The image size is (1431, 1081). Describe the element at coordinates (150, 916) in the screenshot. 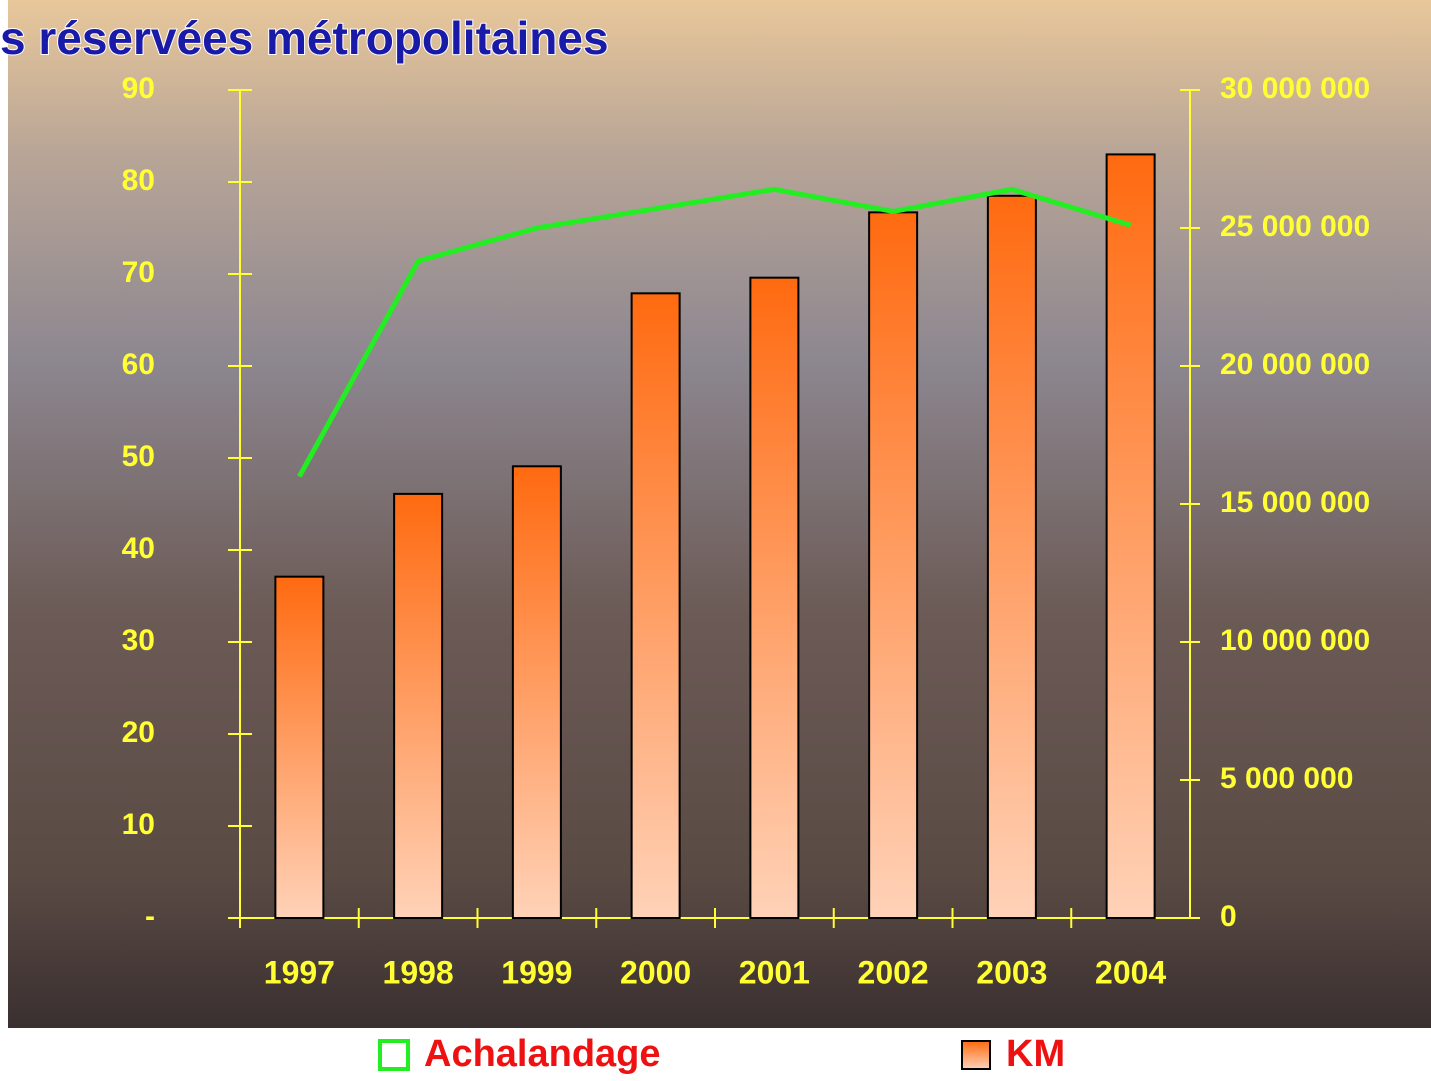

I see `y-tick-label: -` at that location.